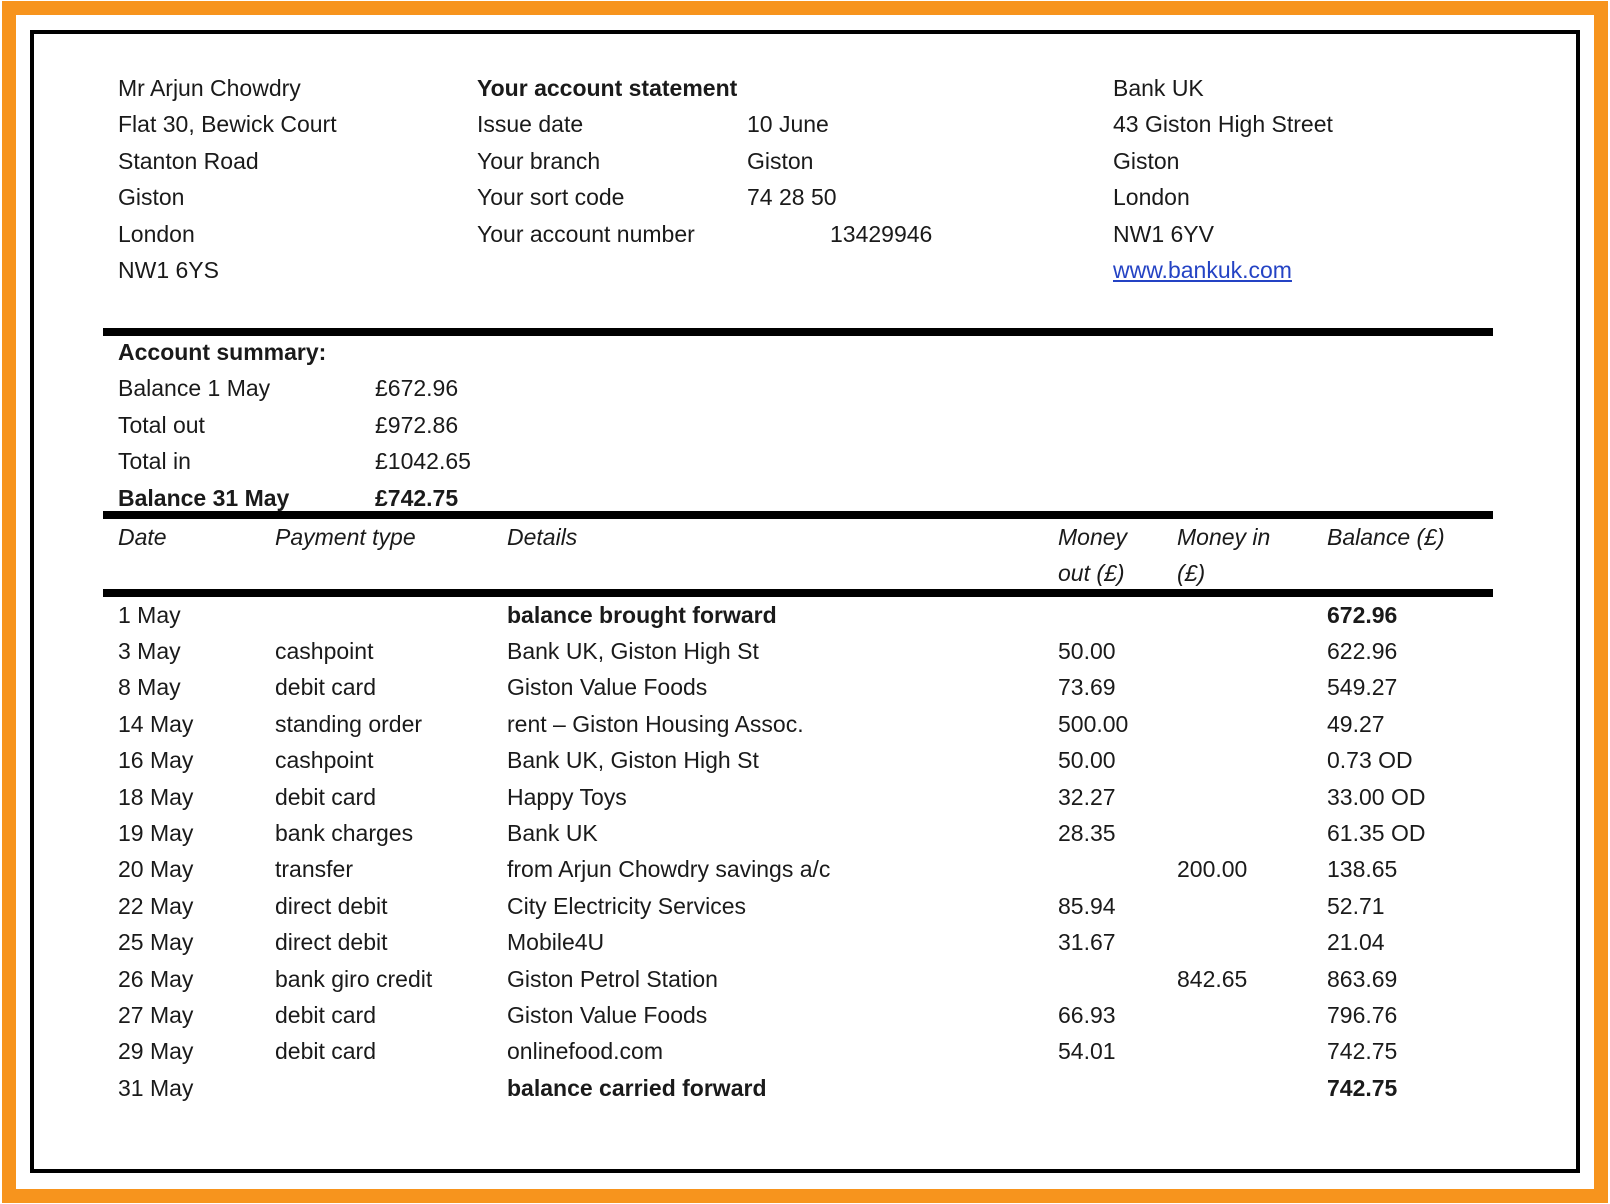 This screenshot has height=1204, width=1610. What do you see at coordinates (1376, 833) in the screenshot?
I see `cell-balance: 61.35 OD` at bounding box center [1376, 833].